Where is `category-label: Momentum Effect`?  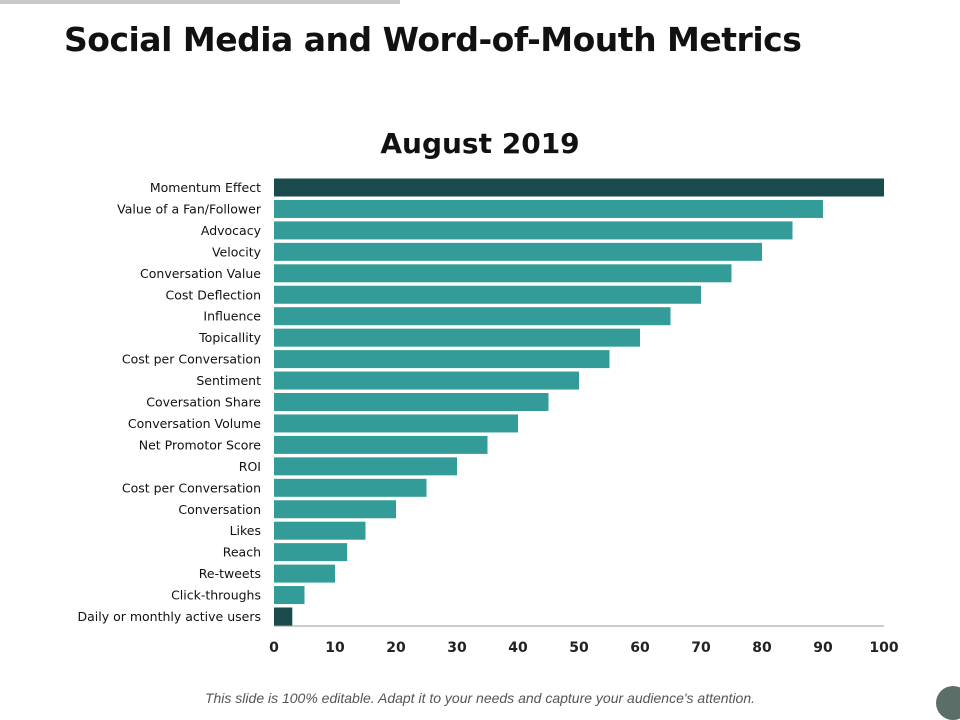
category-label: Momentum Effect is located at coordinates (205, 187).